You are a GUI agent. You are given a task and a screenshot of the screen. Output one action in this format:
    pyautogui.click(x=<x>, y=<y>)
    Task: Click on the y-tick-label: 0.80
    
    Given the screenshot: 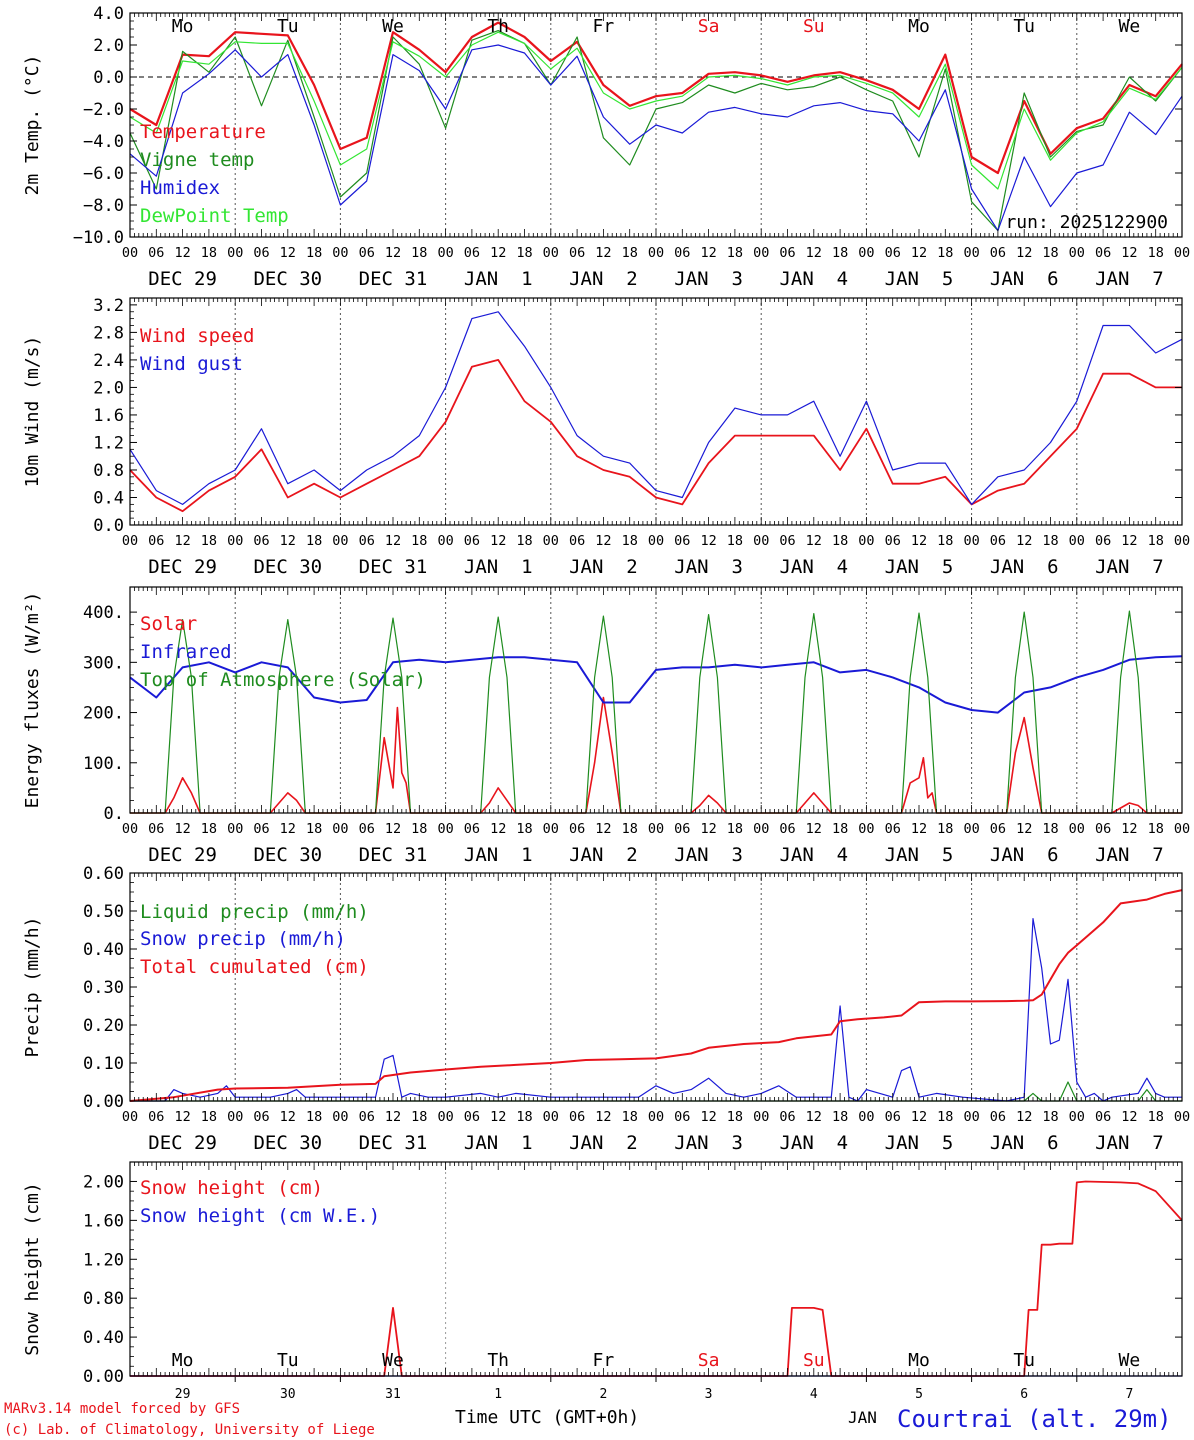 What is the action you would take?
    pyautogui.click(x=103, y=1299)
    